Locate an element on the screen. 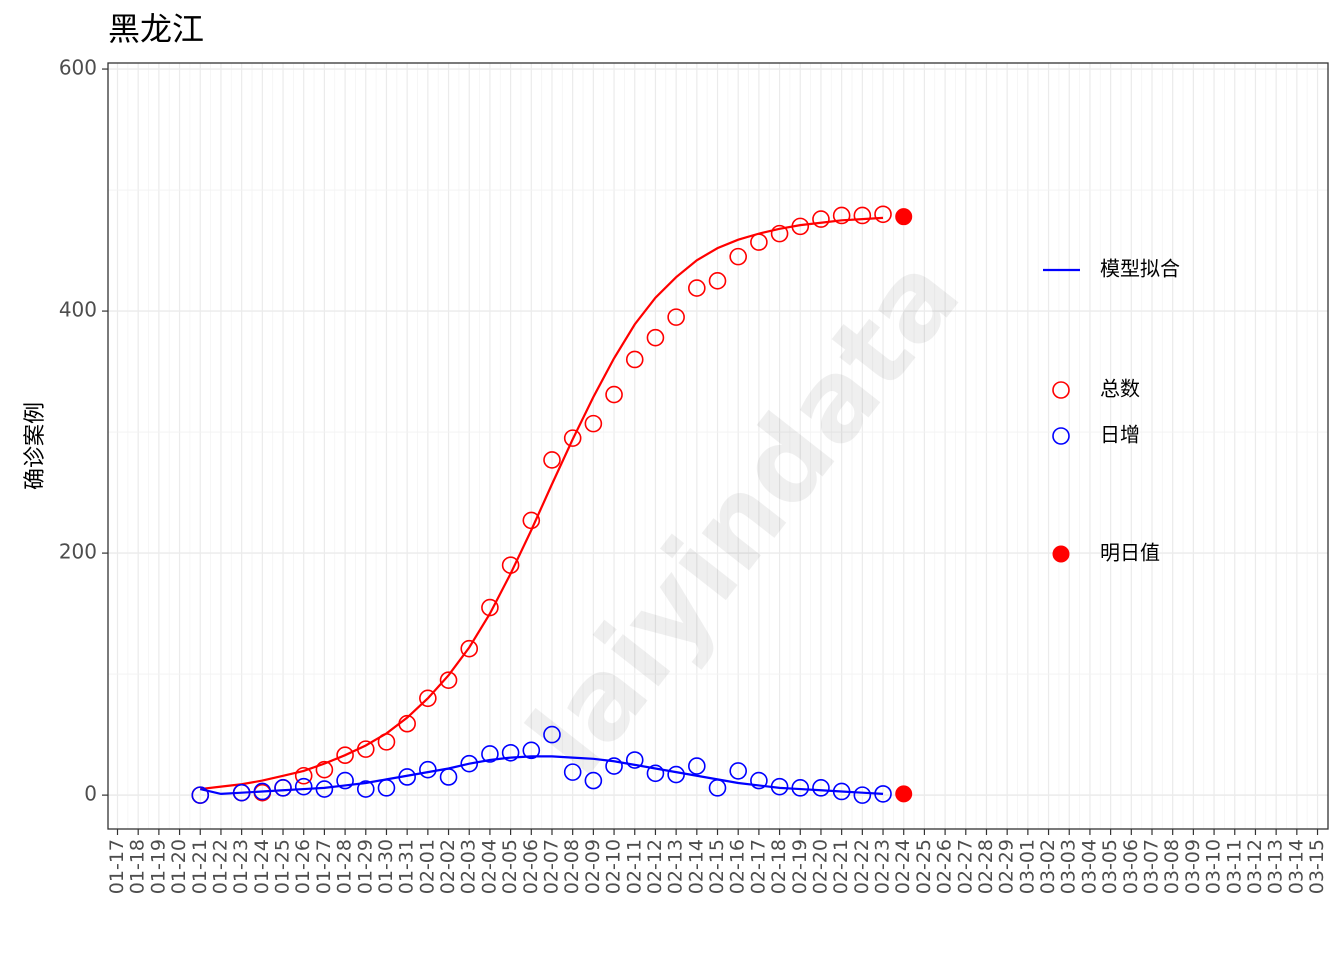 The width and height of the screenshot is (1344, 960). x-tick-label: 02-26 is located at coordinates (945, 866).